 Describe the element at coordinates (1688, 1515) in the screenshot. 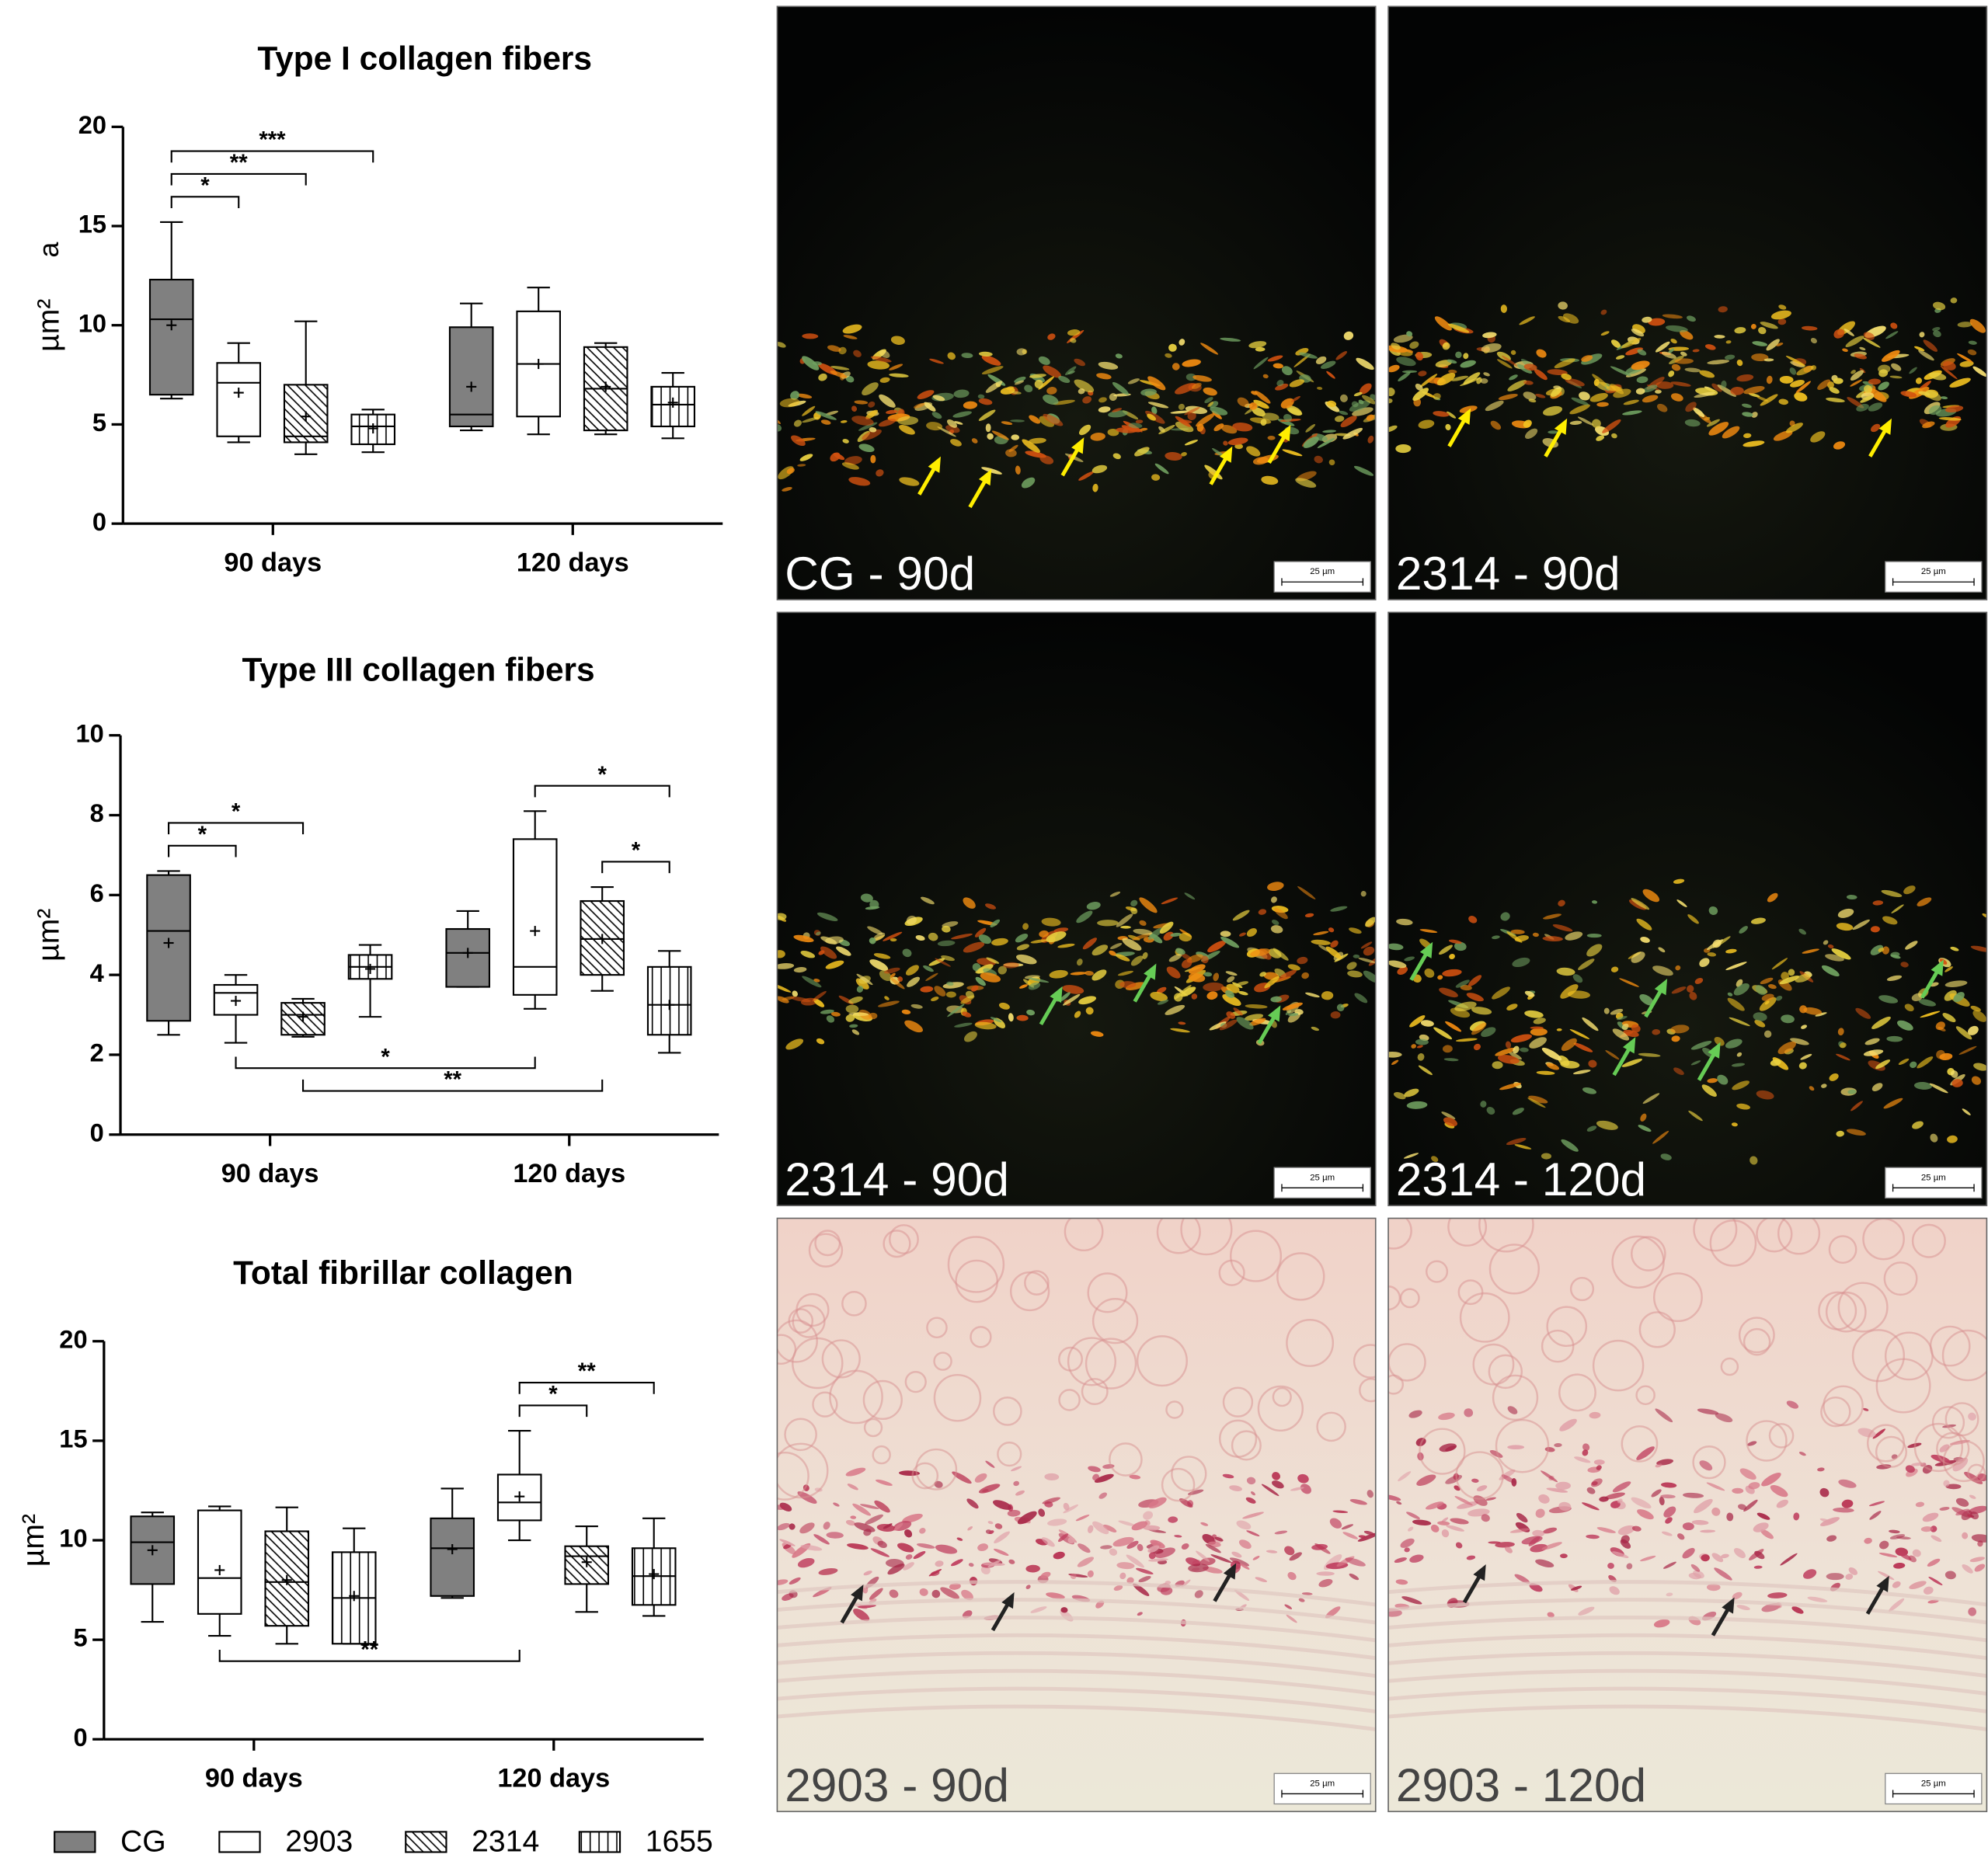

I see `panel-frame` at that location.